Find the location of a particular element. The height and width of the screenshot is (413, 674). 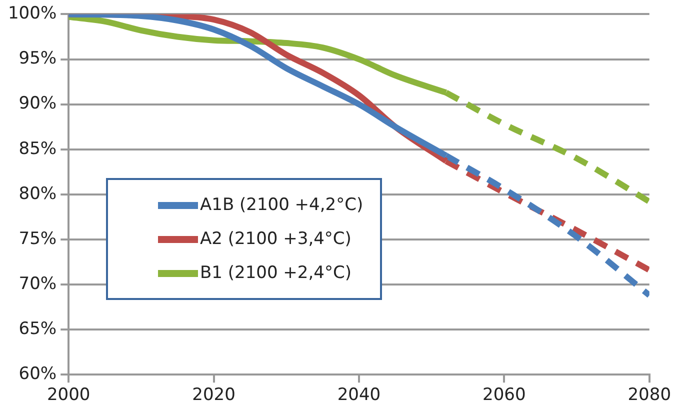

y-tick-label: 80% is located at coordinates (37, 194).